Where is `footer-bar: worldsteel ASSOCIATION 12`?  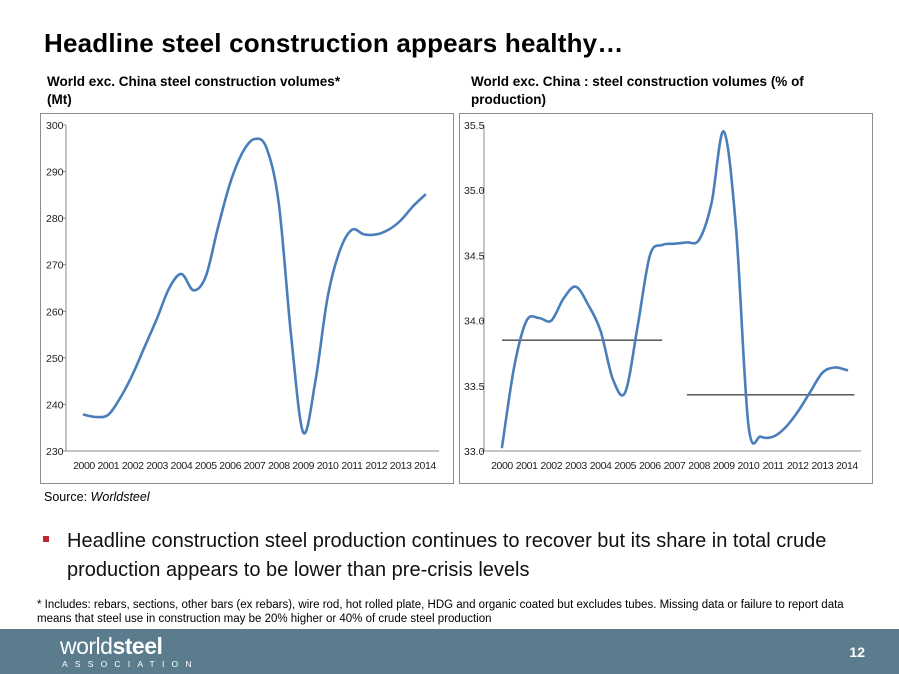 footer-bar: worldsteel ASSOCIATION 12 is located at coordinates (449, 651).